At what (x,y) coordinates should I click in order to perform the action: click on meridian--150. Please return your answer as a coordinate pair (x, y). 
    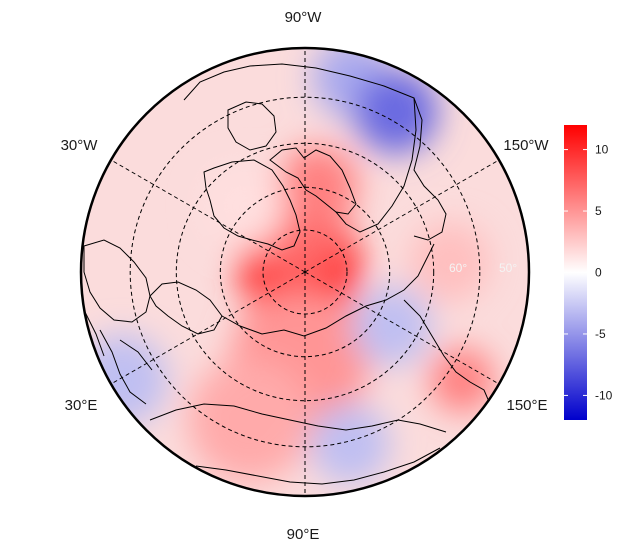
    Looking at the image, I should click on (402, 328).